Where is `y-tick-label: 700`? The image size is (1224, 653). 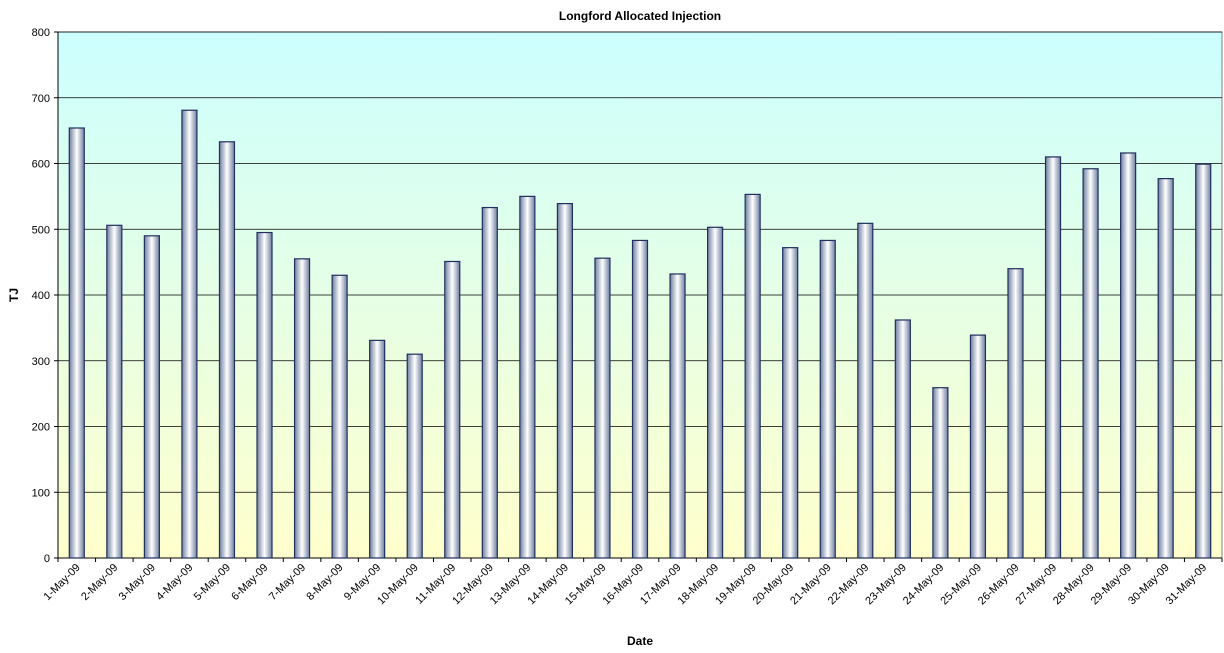
y-tick-label: 700 is located at coordinates (41, 99).